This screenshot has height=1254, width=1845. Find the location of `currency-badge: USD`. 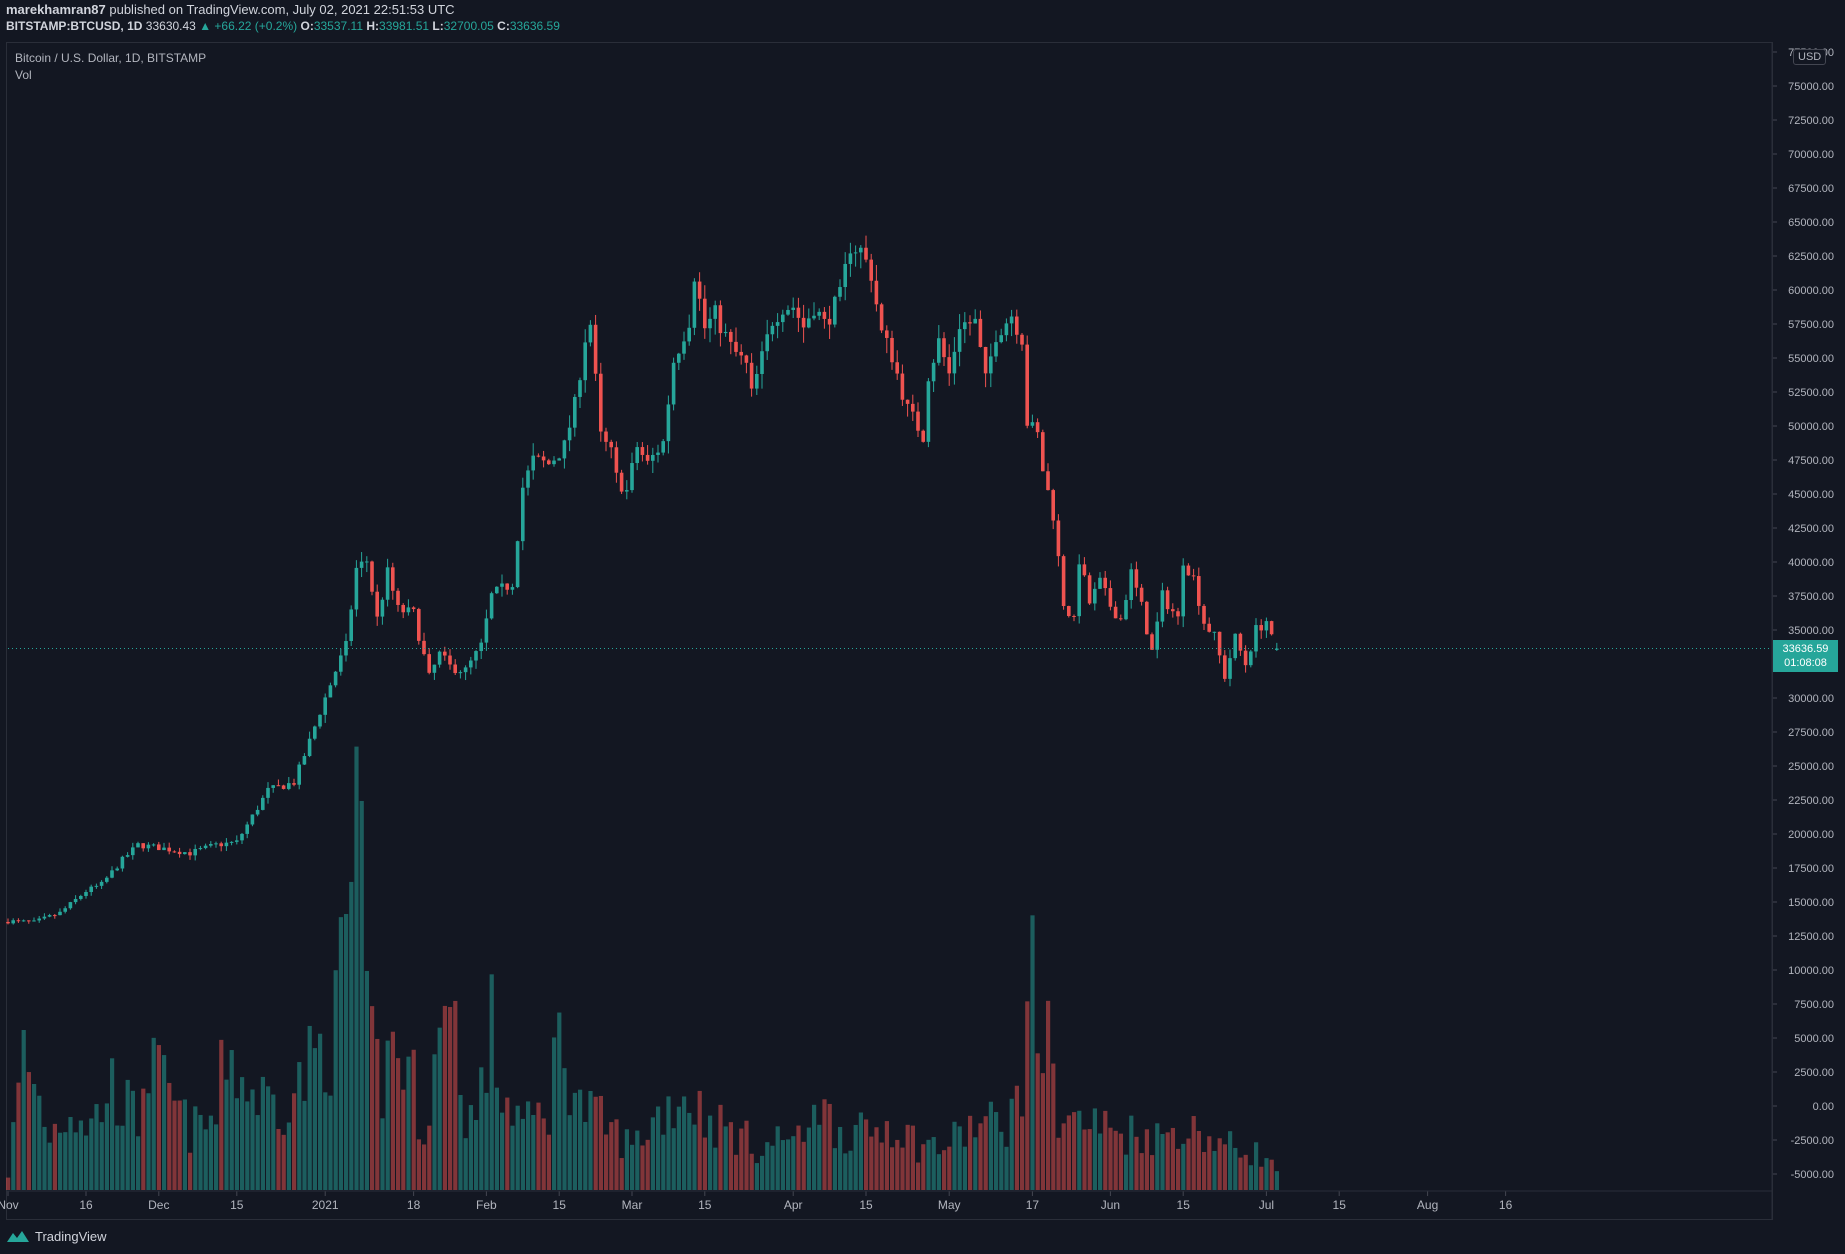

currency-badge: USD is located at coordinates (1810, 57).